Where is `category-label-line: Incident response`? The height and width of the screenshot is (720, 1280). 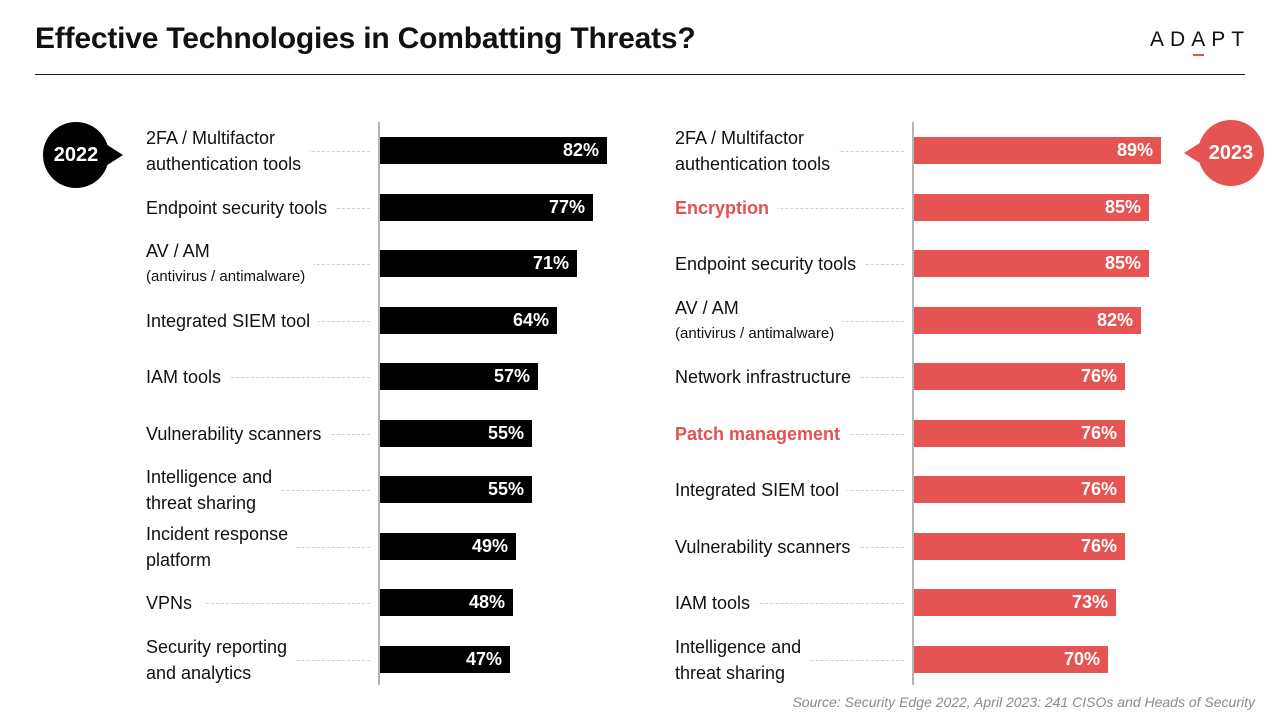 category-label-line: Incident response is located at coordinates (217, 534).